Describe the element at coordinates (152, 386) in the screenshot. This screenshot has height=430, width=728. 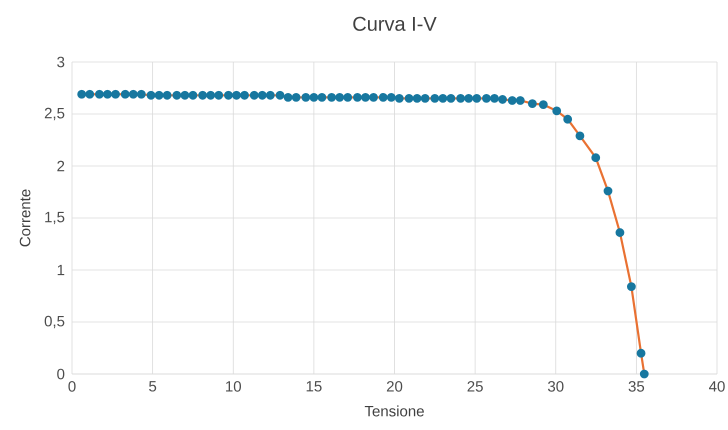
I see `x-tick-label: 5` at that location.